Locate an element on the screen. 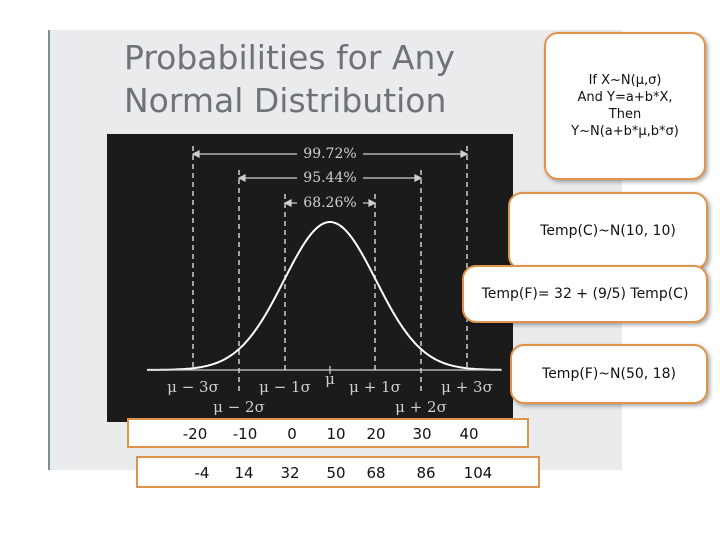  bell-curve is located at coordinates (324, 296).